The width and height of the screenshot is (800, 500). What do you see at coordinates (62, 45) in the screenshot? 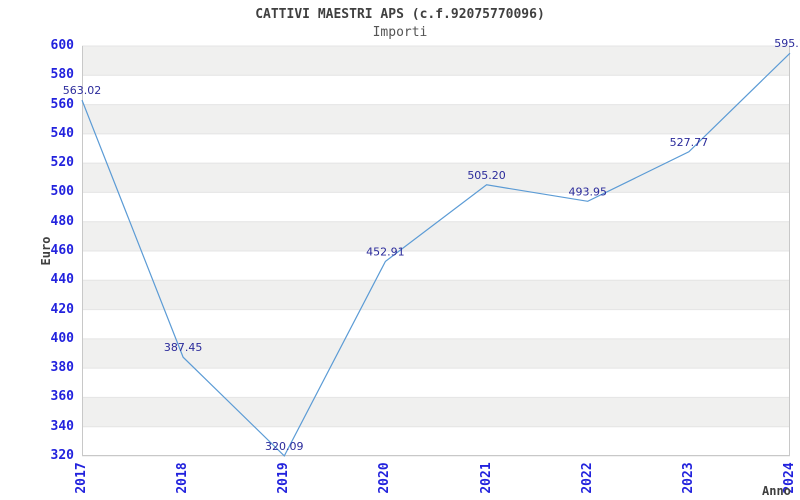
I see `y-tick-label: 600` at bounding box center [62, 45].